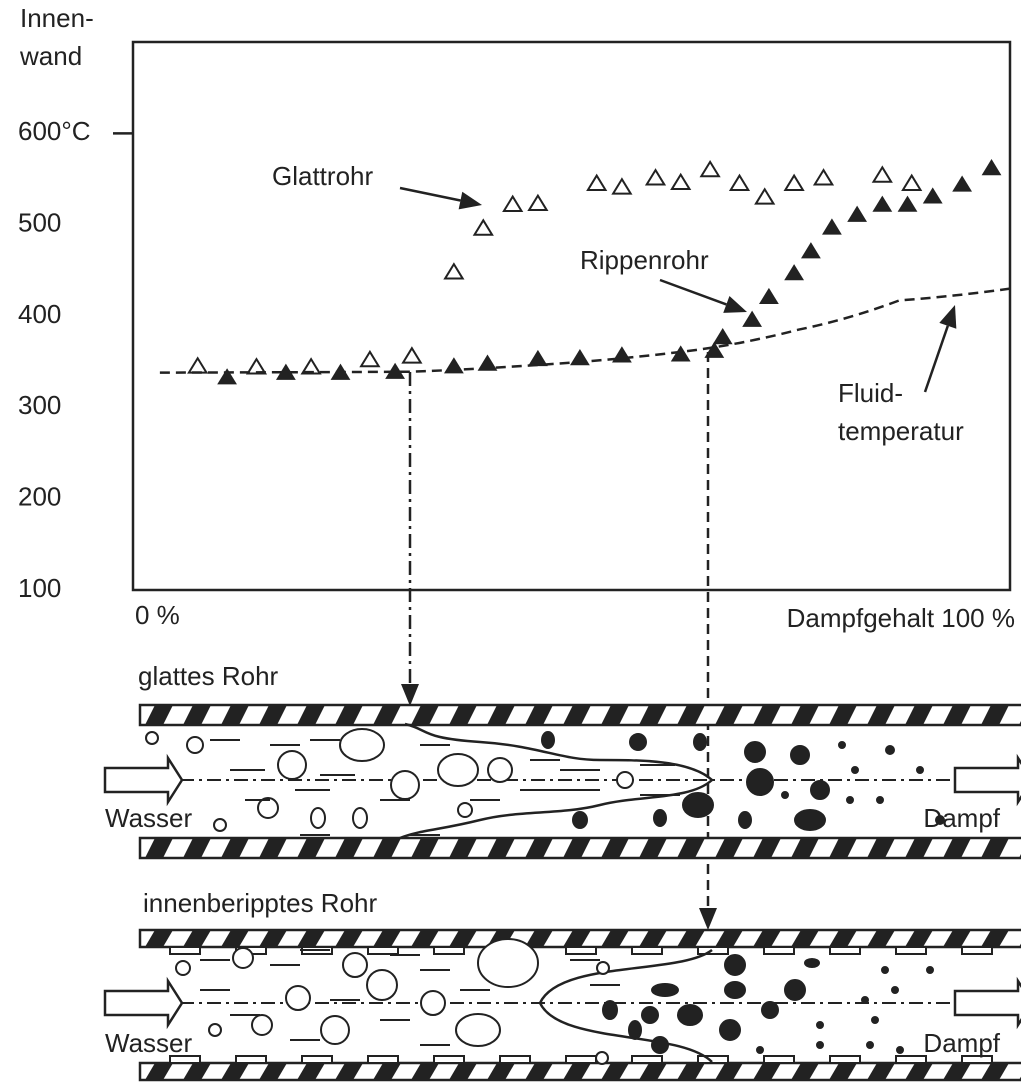 The image size is (1021, 1085). What do you see at coordinates (987, 780) in the screenshot?
I see `flow-arrow` at bounding box center [987, 780].